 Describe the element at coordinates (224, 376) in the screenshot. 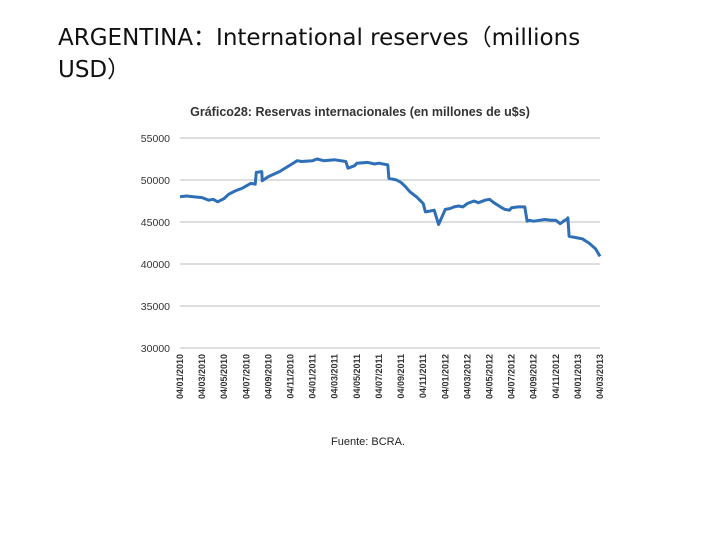

I see `x-tick-label: 04/05/2010` at that location.